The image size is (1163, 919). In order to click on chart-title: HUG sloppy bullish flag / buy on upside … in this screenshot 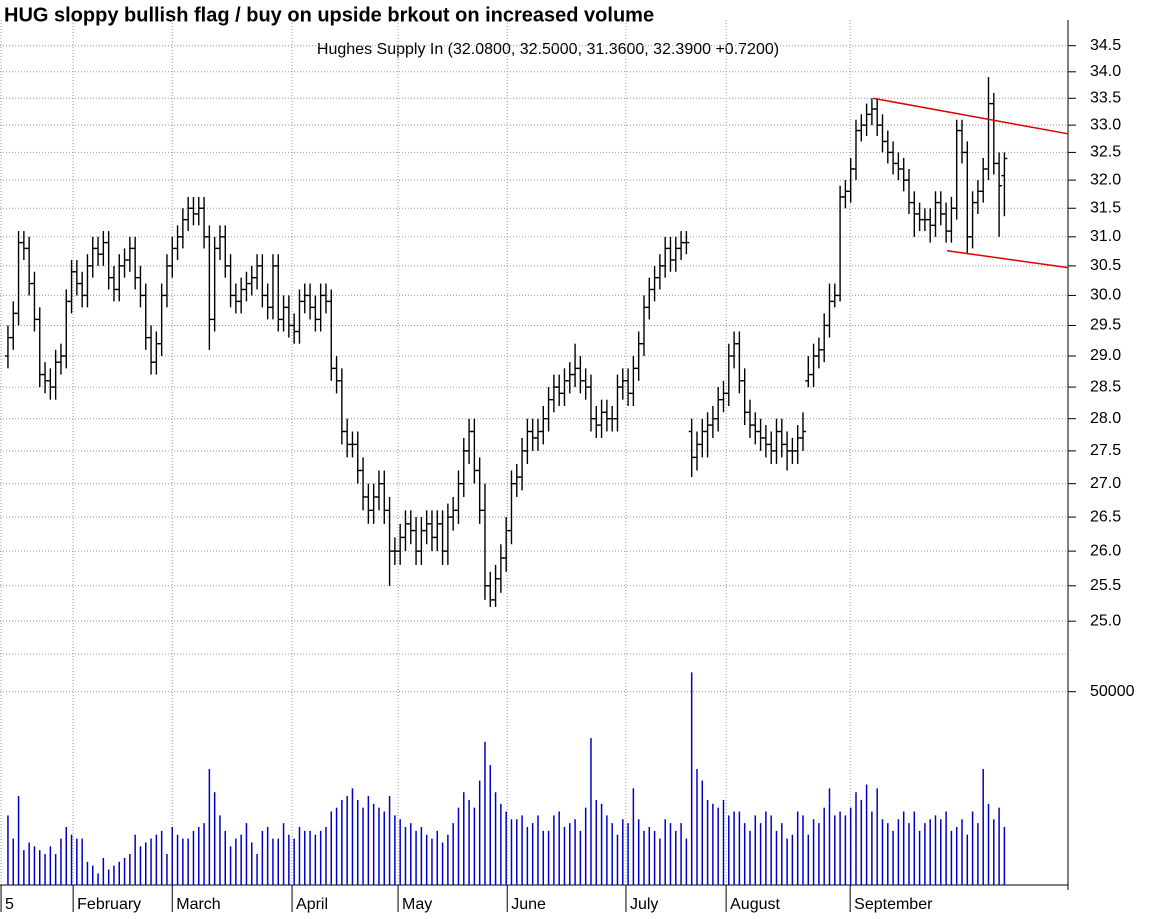, I will do `click(329, 15)`.